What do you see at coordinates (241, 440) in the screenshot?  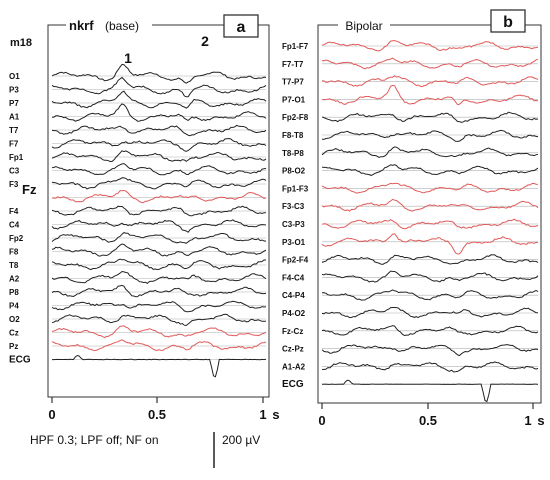 I see `scale-bar-label: 200 µV` at bounding box center [241, 440].